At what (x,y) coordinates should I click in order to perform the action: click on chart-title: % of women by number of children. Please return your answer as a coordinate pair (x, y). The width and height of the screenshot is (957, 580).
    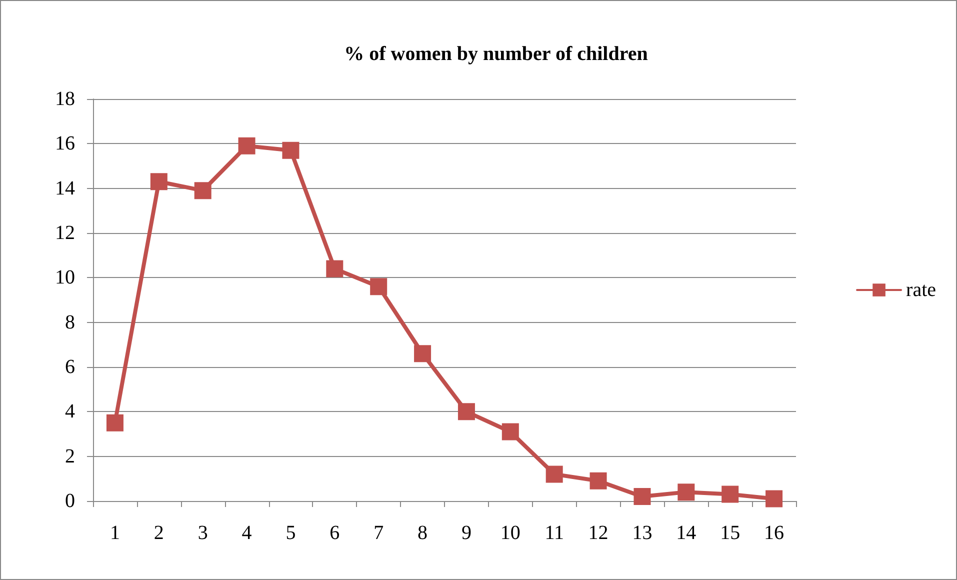
    Looking at the image, I should click on (496, 54).